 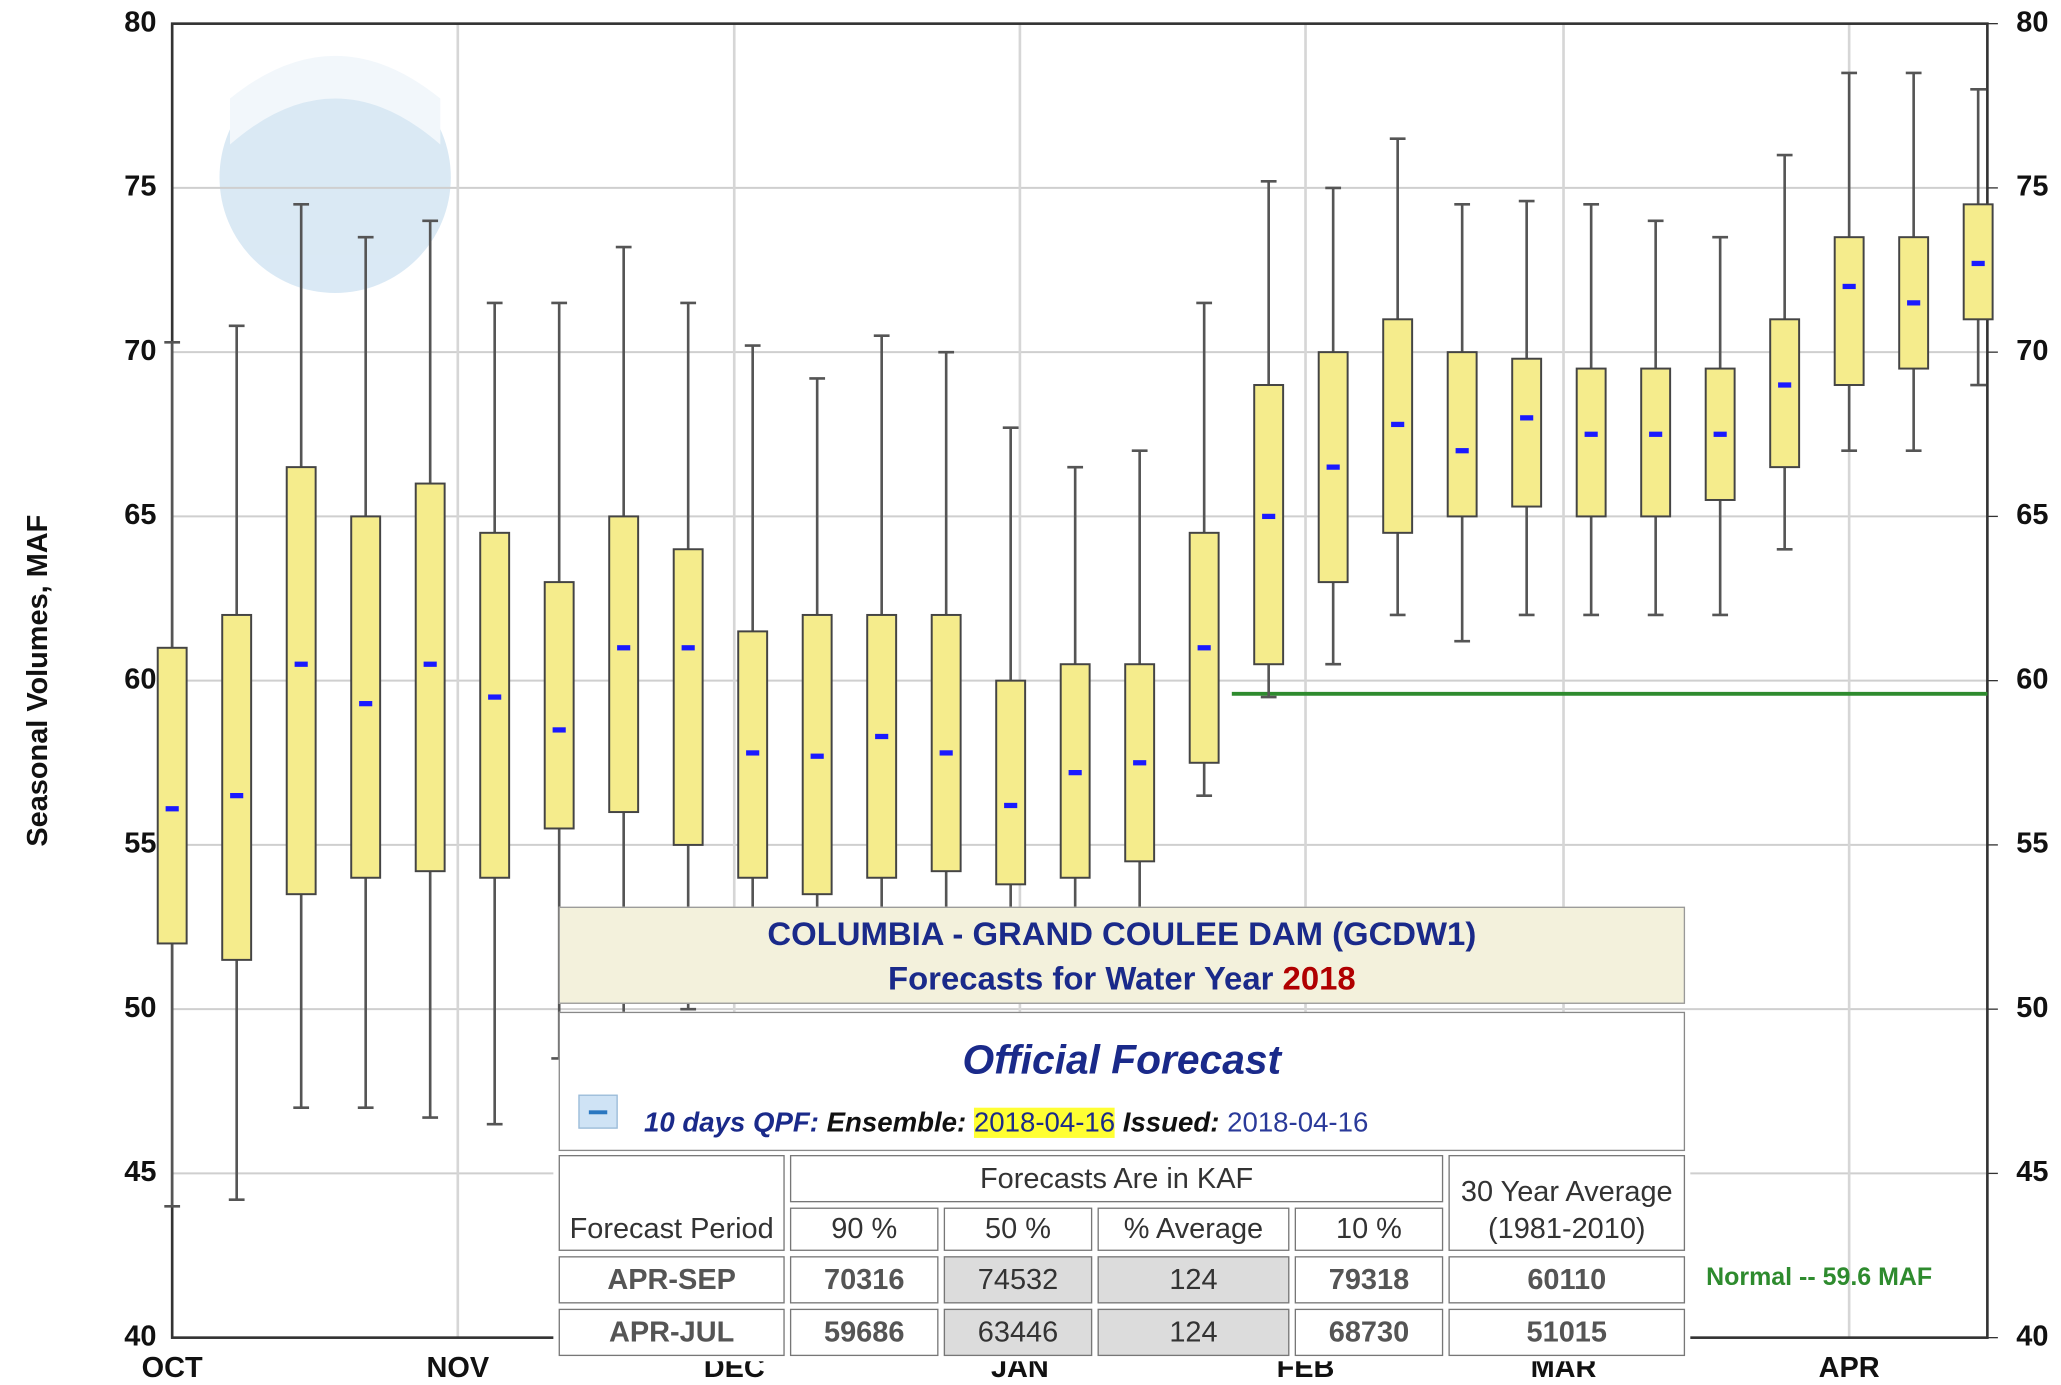 I want to click on header-cell: 30 Year Average (1981-2010), so click(x=1567, y=1203).